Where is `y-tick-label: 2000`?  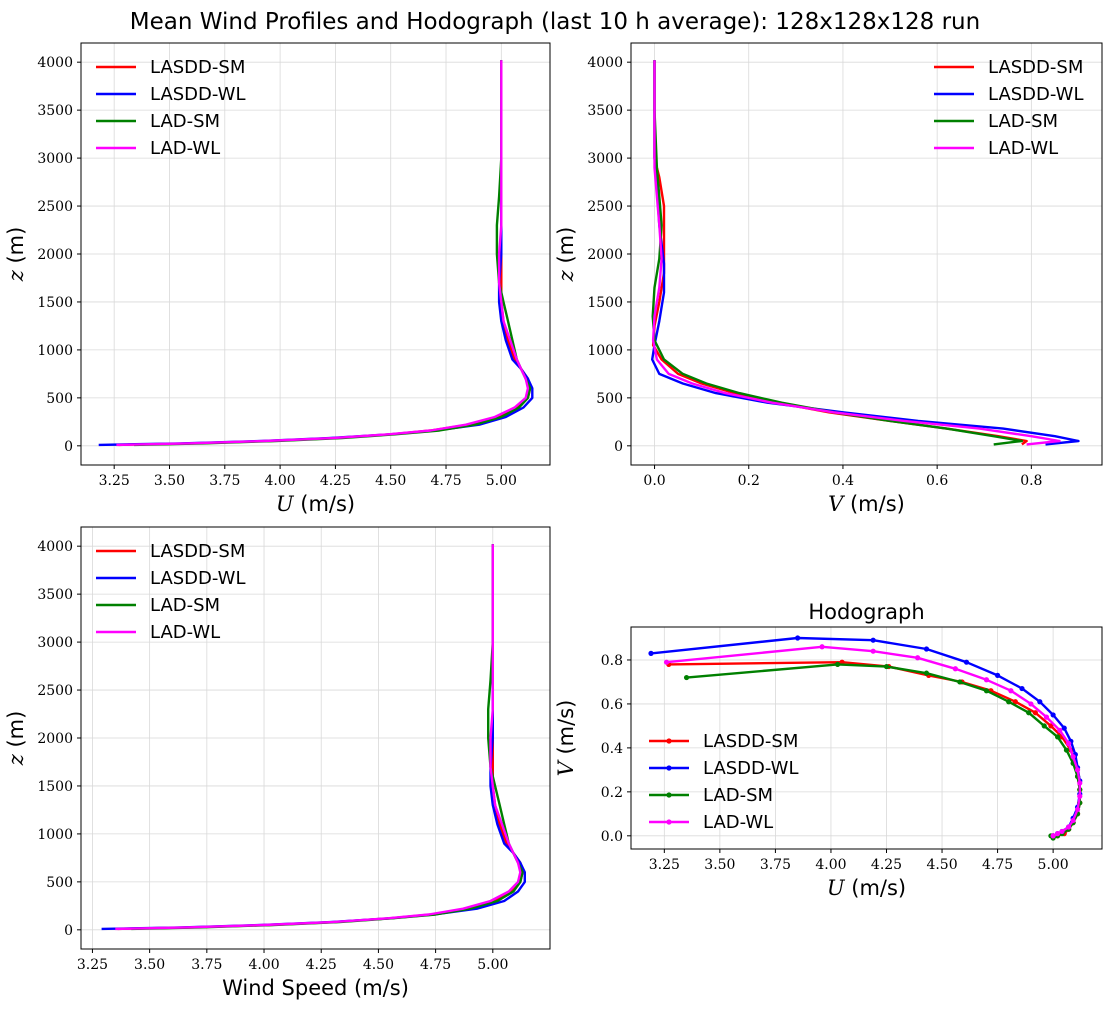 y-tick-label: 2000 is located at coordinates (55, 739).